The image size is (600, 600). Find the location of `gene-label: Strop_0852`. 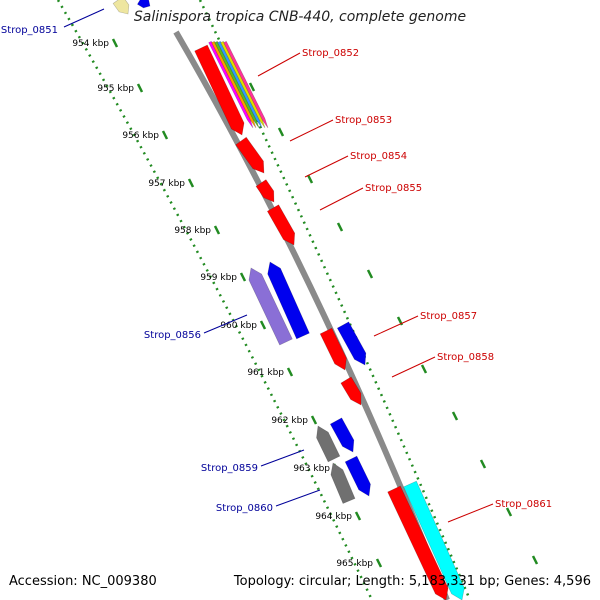

gene-label: Strop_0852 is located at coordinates (330, 53).